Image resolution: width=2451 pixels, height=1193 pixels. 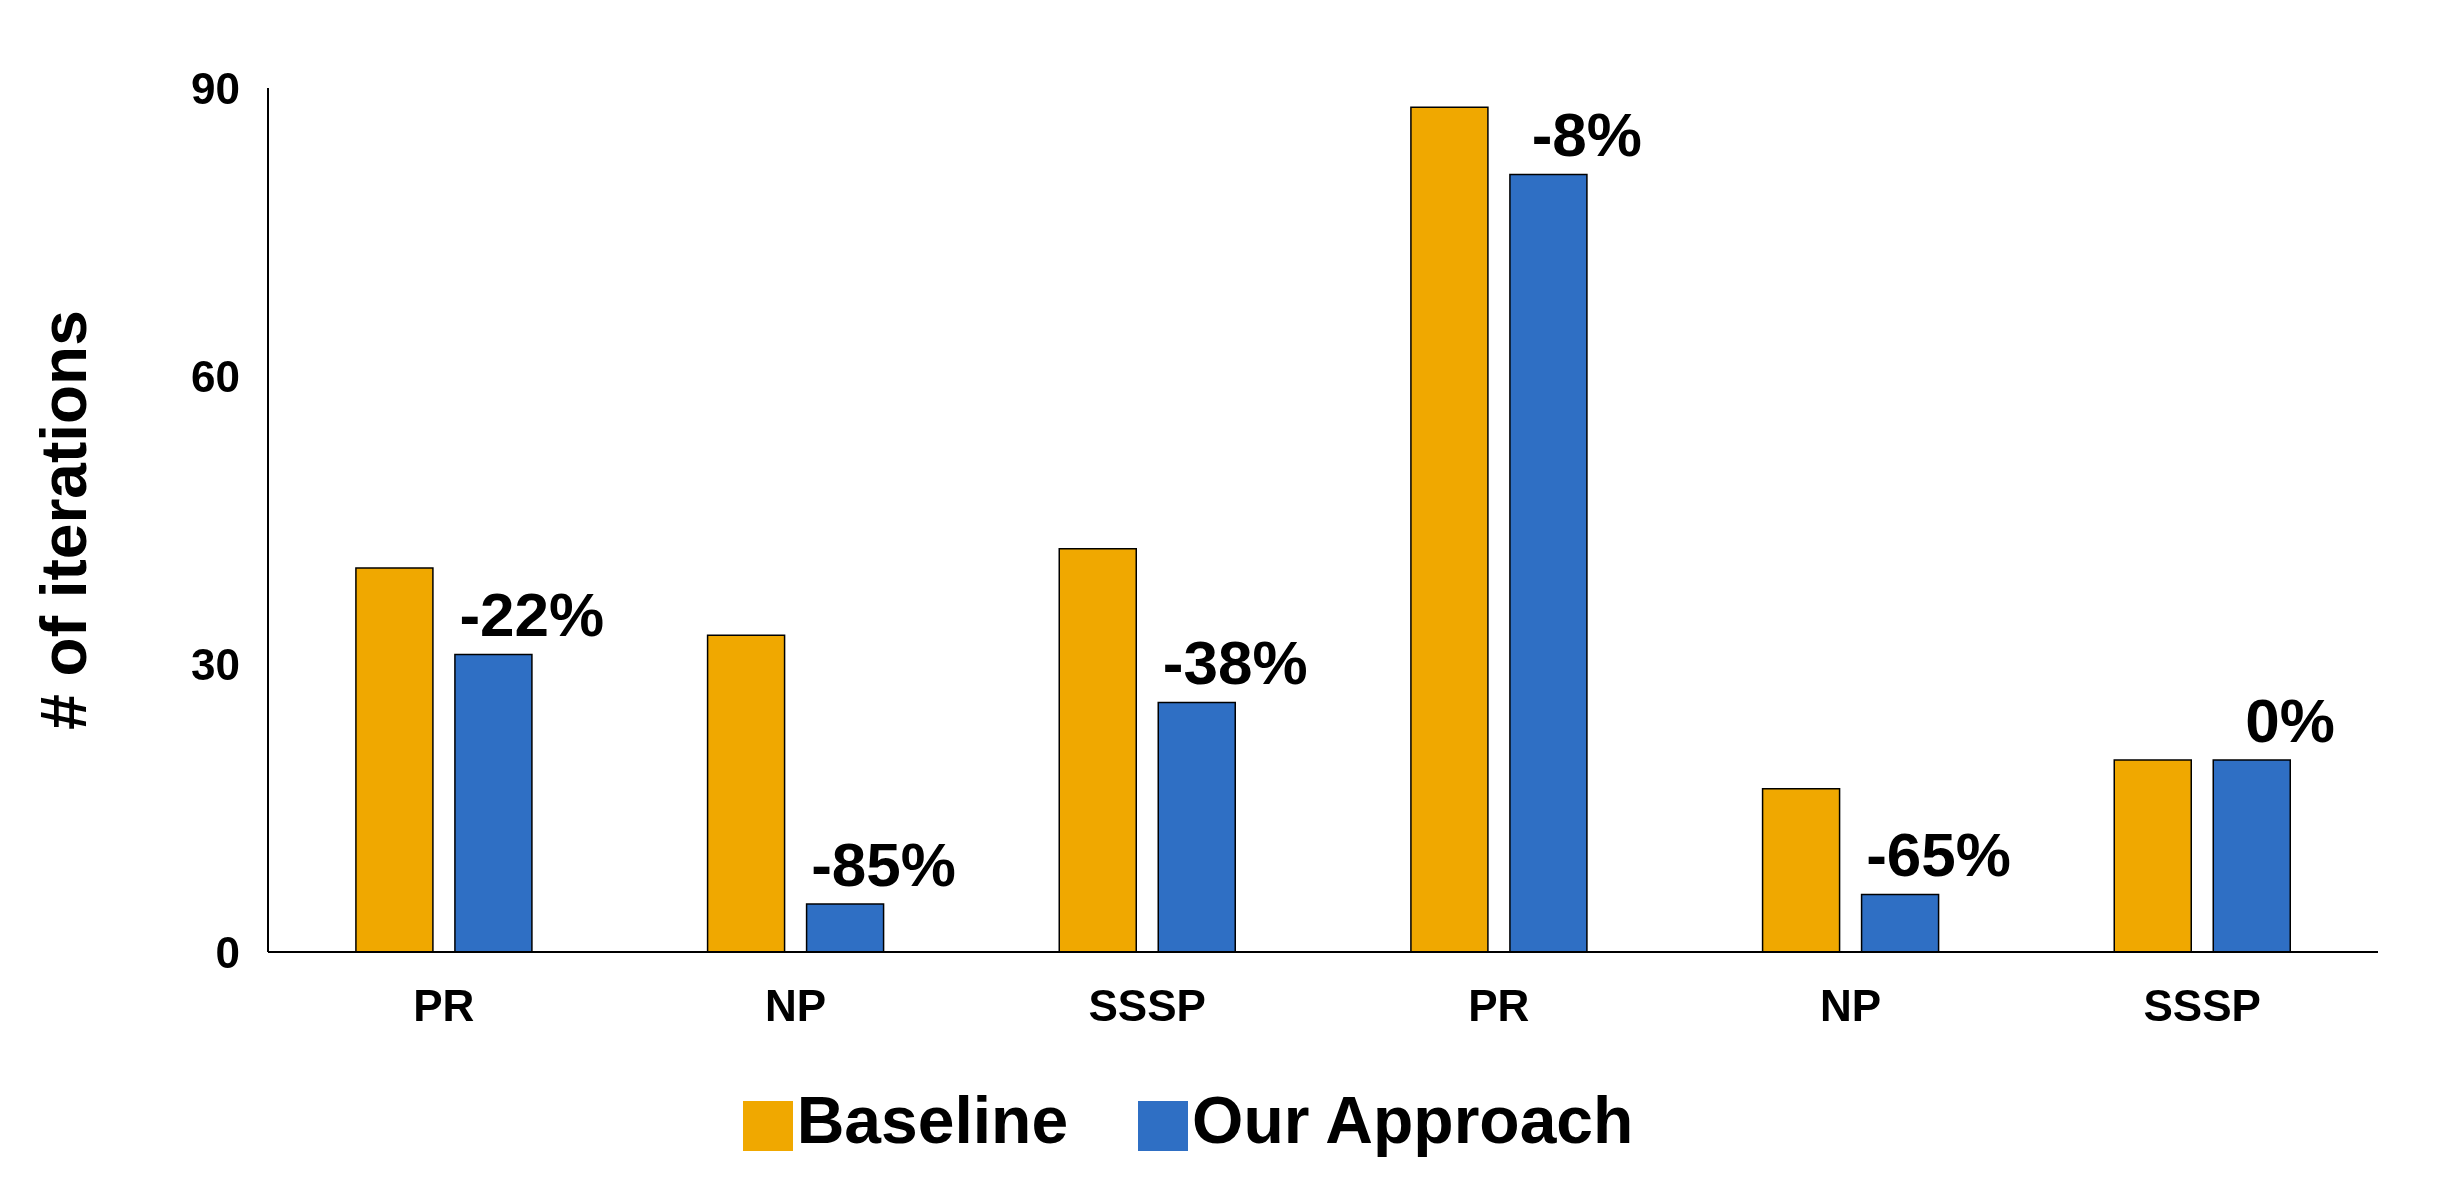 I want to click on legend-label: Our Approach, so click(x=1413, y=1120).